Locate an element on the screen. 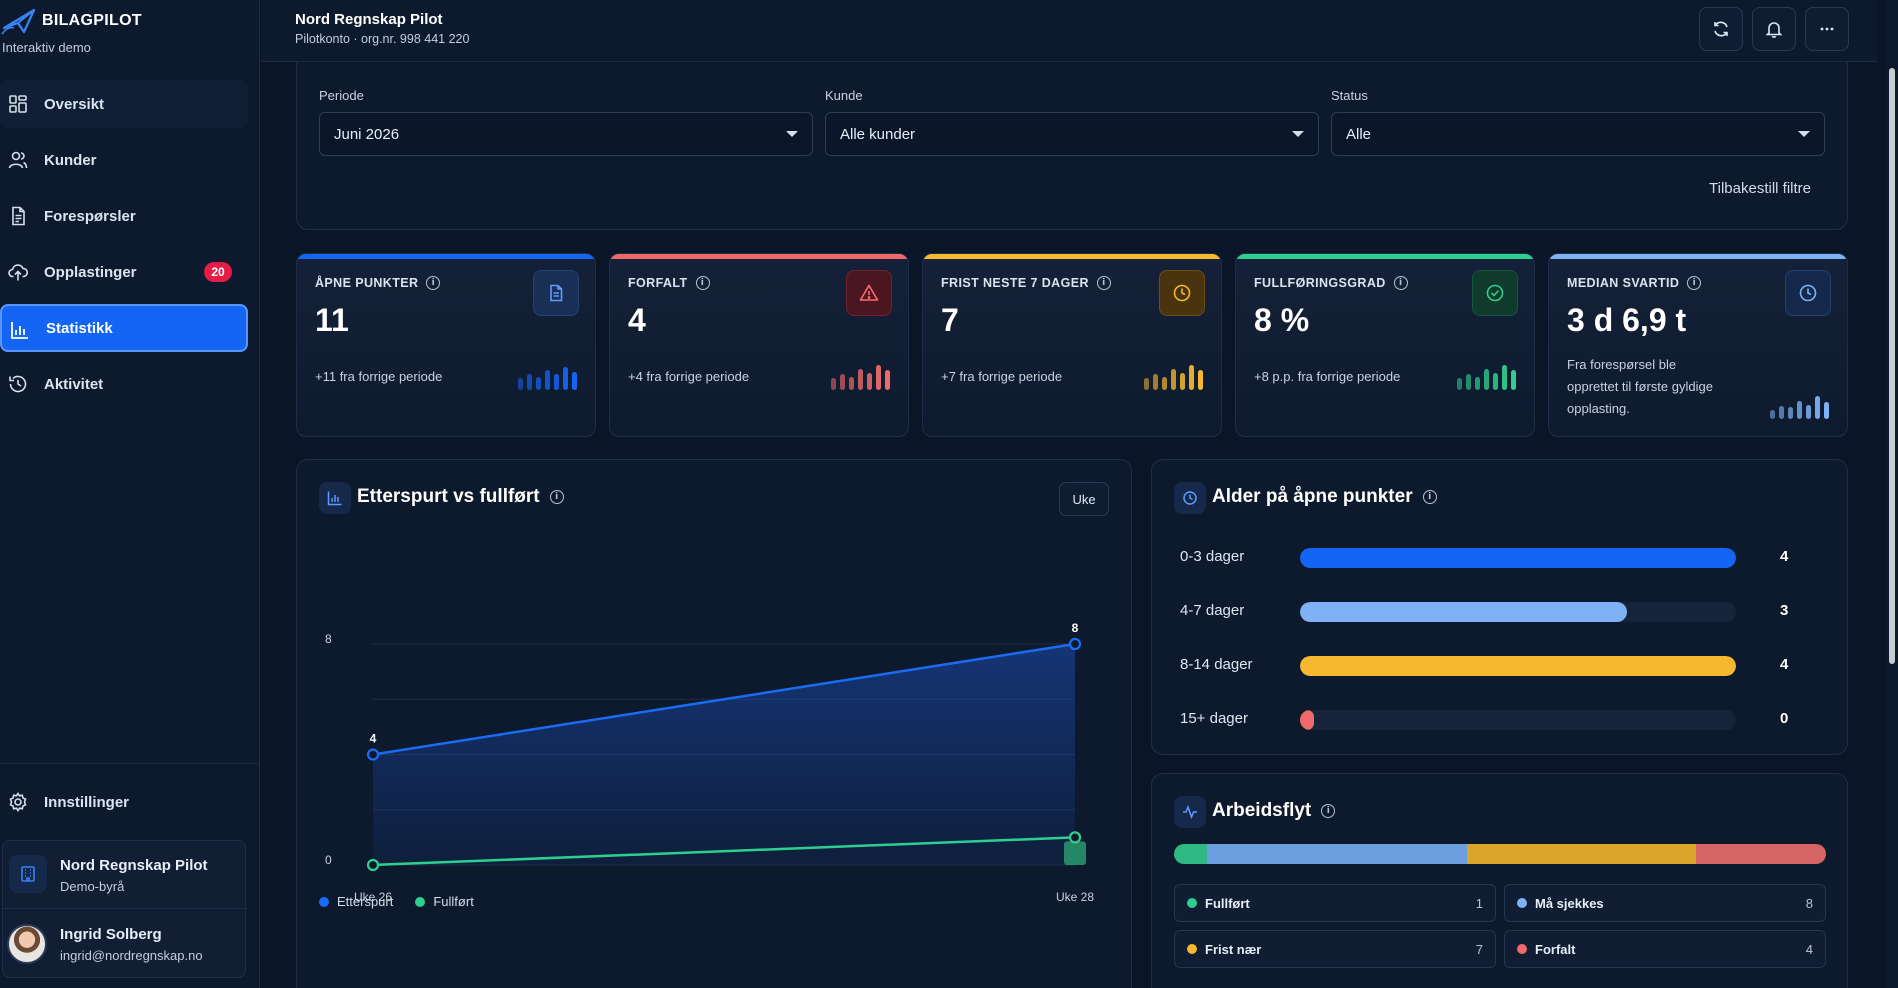 The height and width of the screenshot is (988, 1898). workflow-stacked-bar is located at coordinates (1500, 854).